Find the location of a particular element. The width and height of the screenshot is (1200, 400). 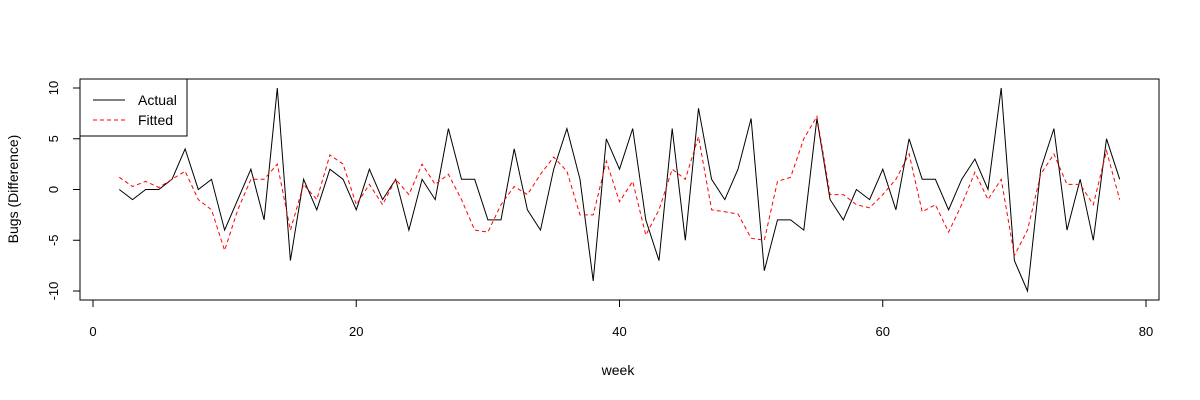

y-tick-label: 5 is located at coordinates (53, 138).